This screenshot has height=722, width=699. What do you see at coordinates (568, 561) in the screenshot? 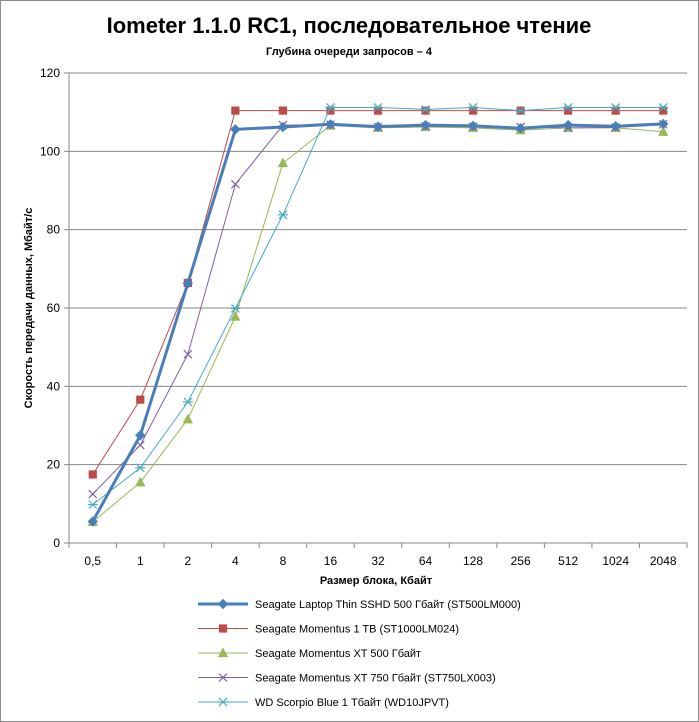
I see `x-tick-label: 512` at bounding box center [568, 561].